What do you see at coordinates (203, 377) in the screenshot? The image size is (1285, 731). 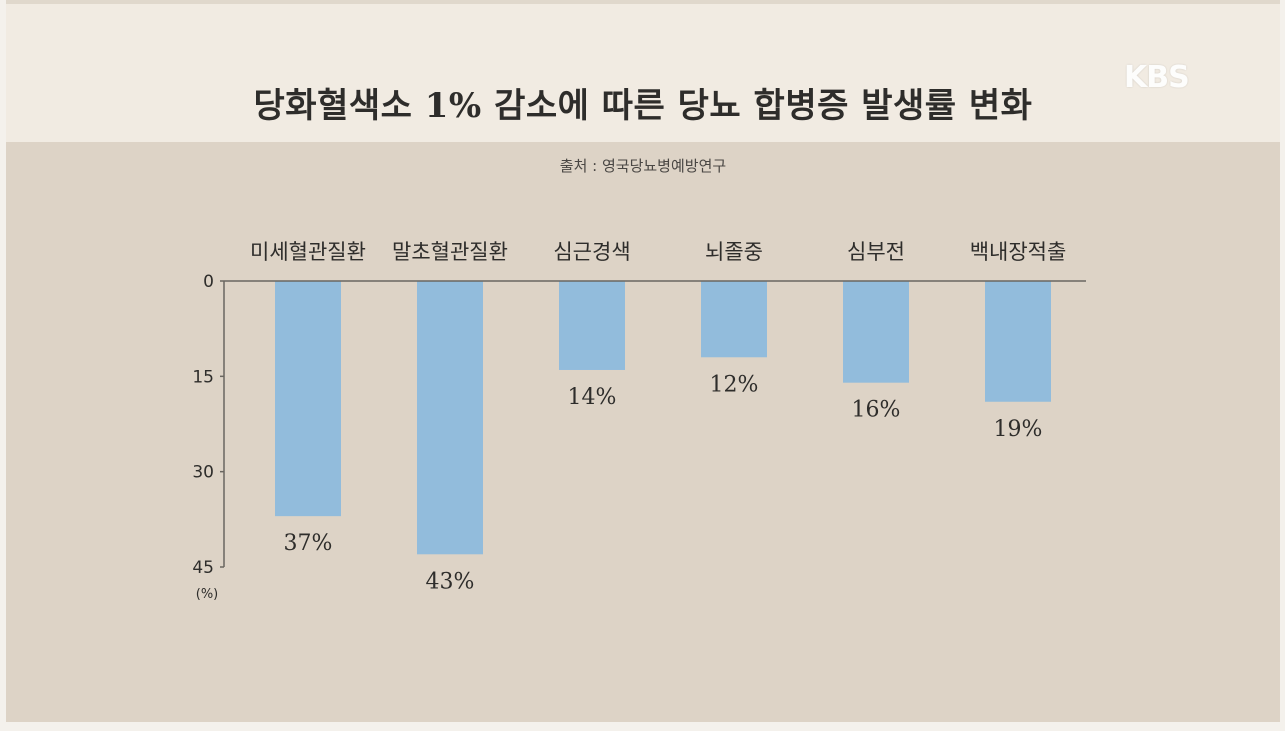 I see `y-tick-label-2: 15` at bounding box center [203, 377].